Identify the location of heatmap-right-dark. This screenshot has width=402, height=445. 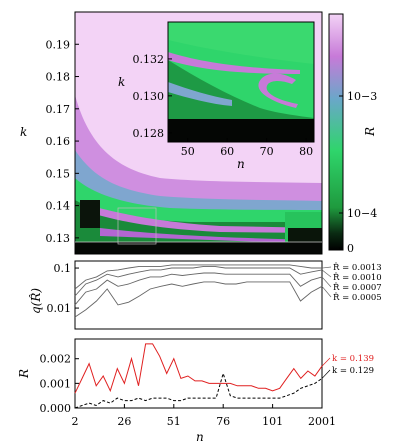
(305, 235).